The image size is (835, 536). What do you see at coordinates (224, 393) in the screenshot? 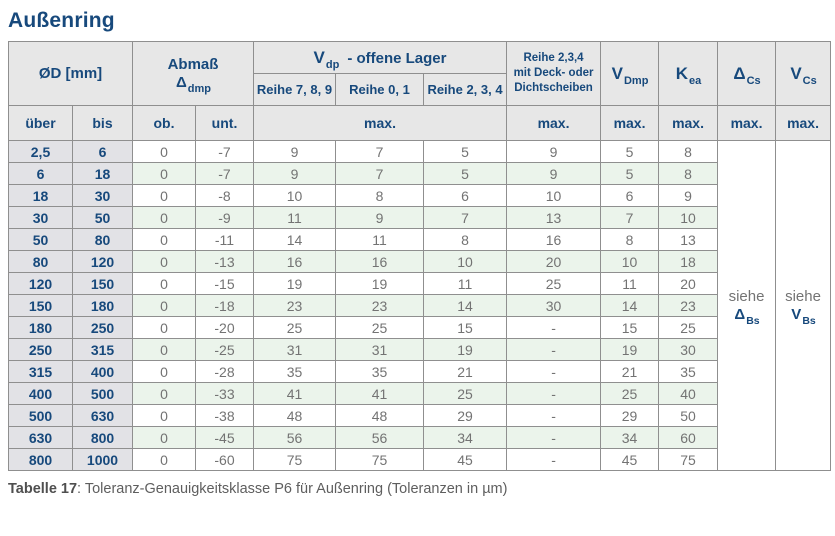
I see `cell-unt: -33` at bounding box center [224, 393].